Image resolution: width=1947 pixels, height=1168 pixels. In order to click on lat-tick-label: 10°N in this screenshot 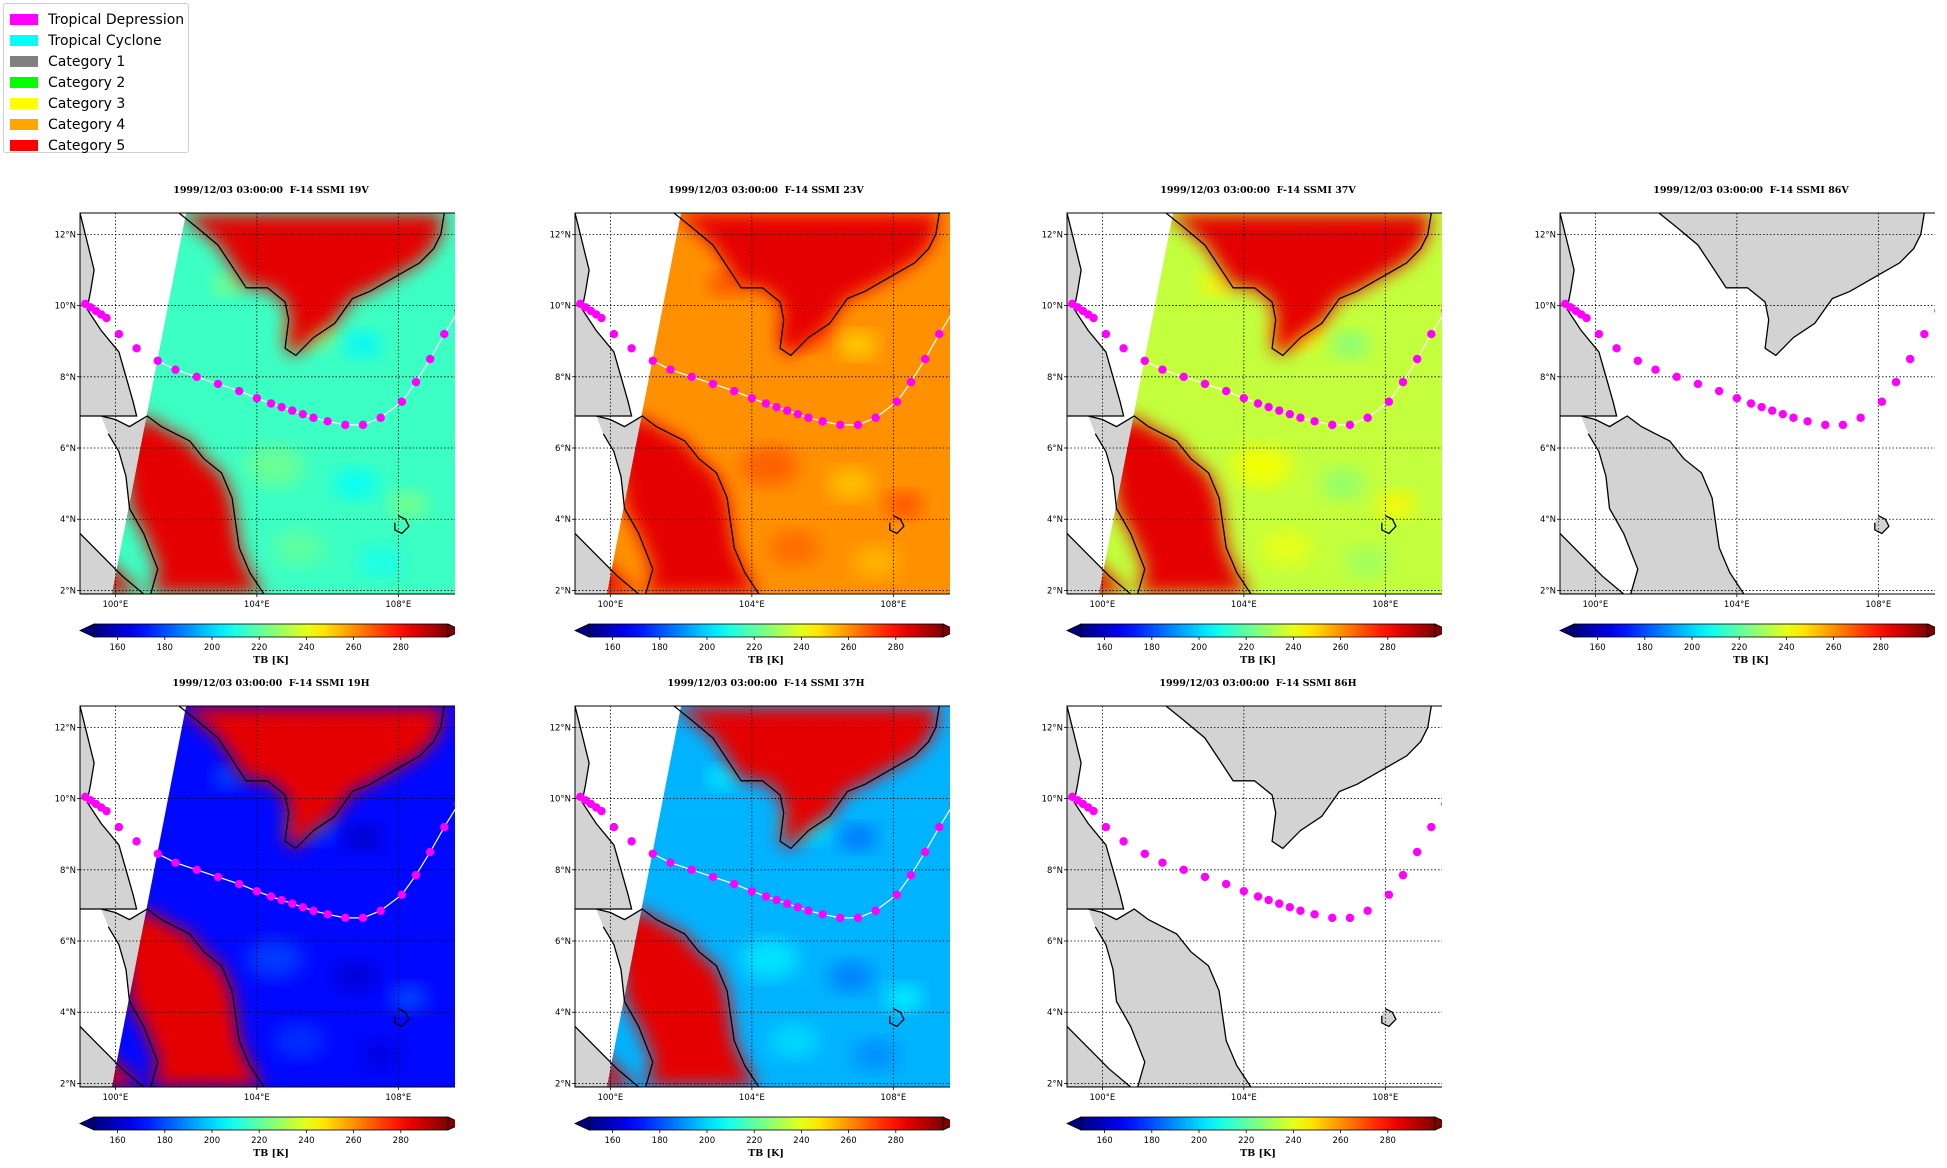, I will do `click(560, 307)`.